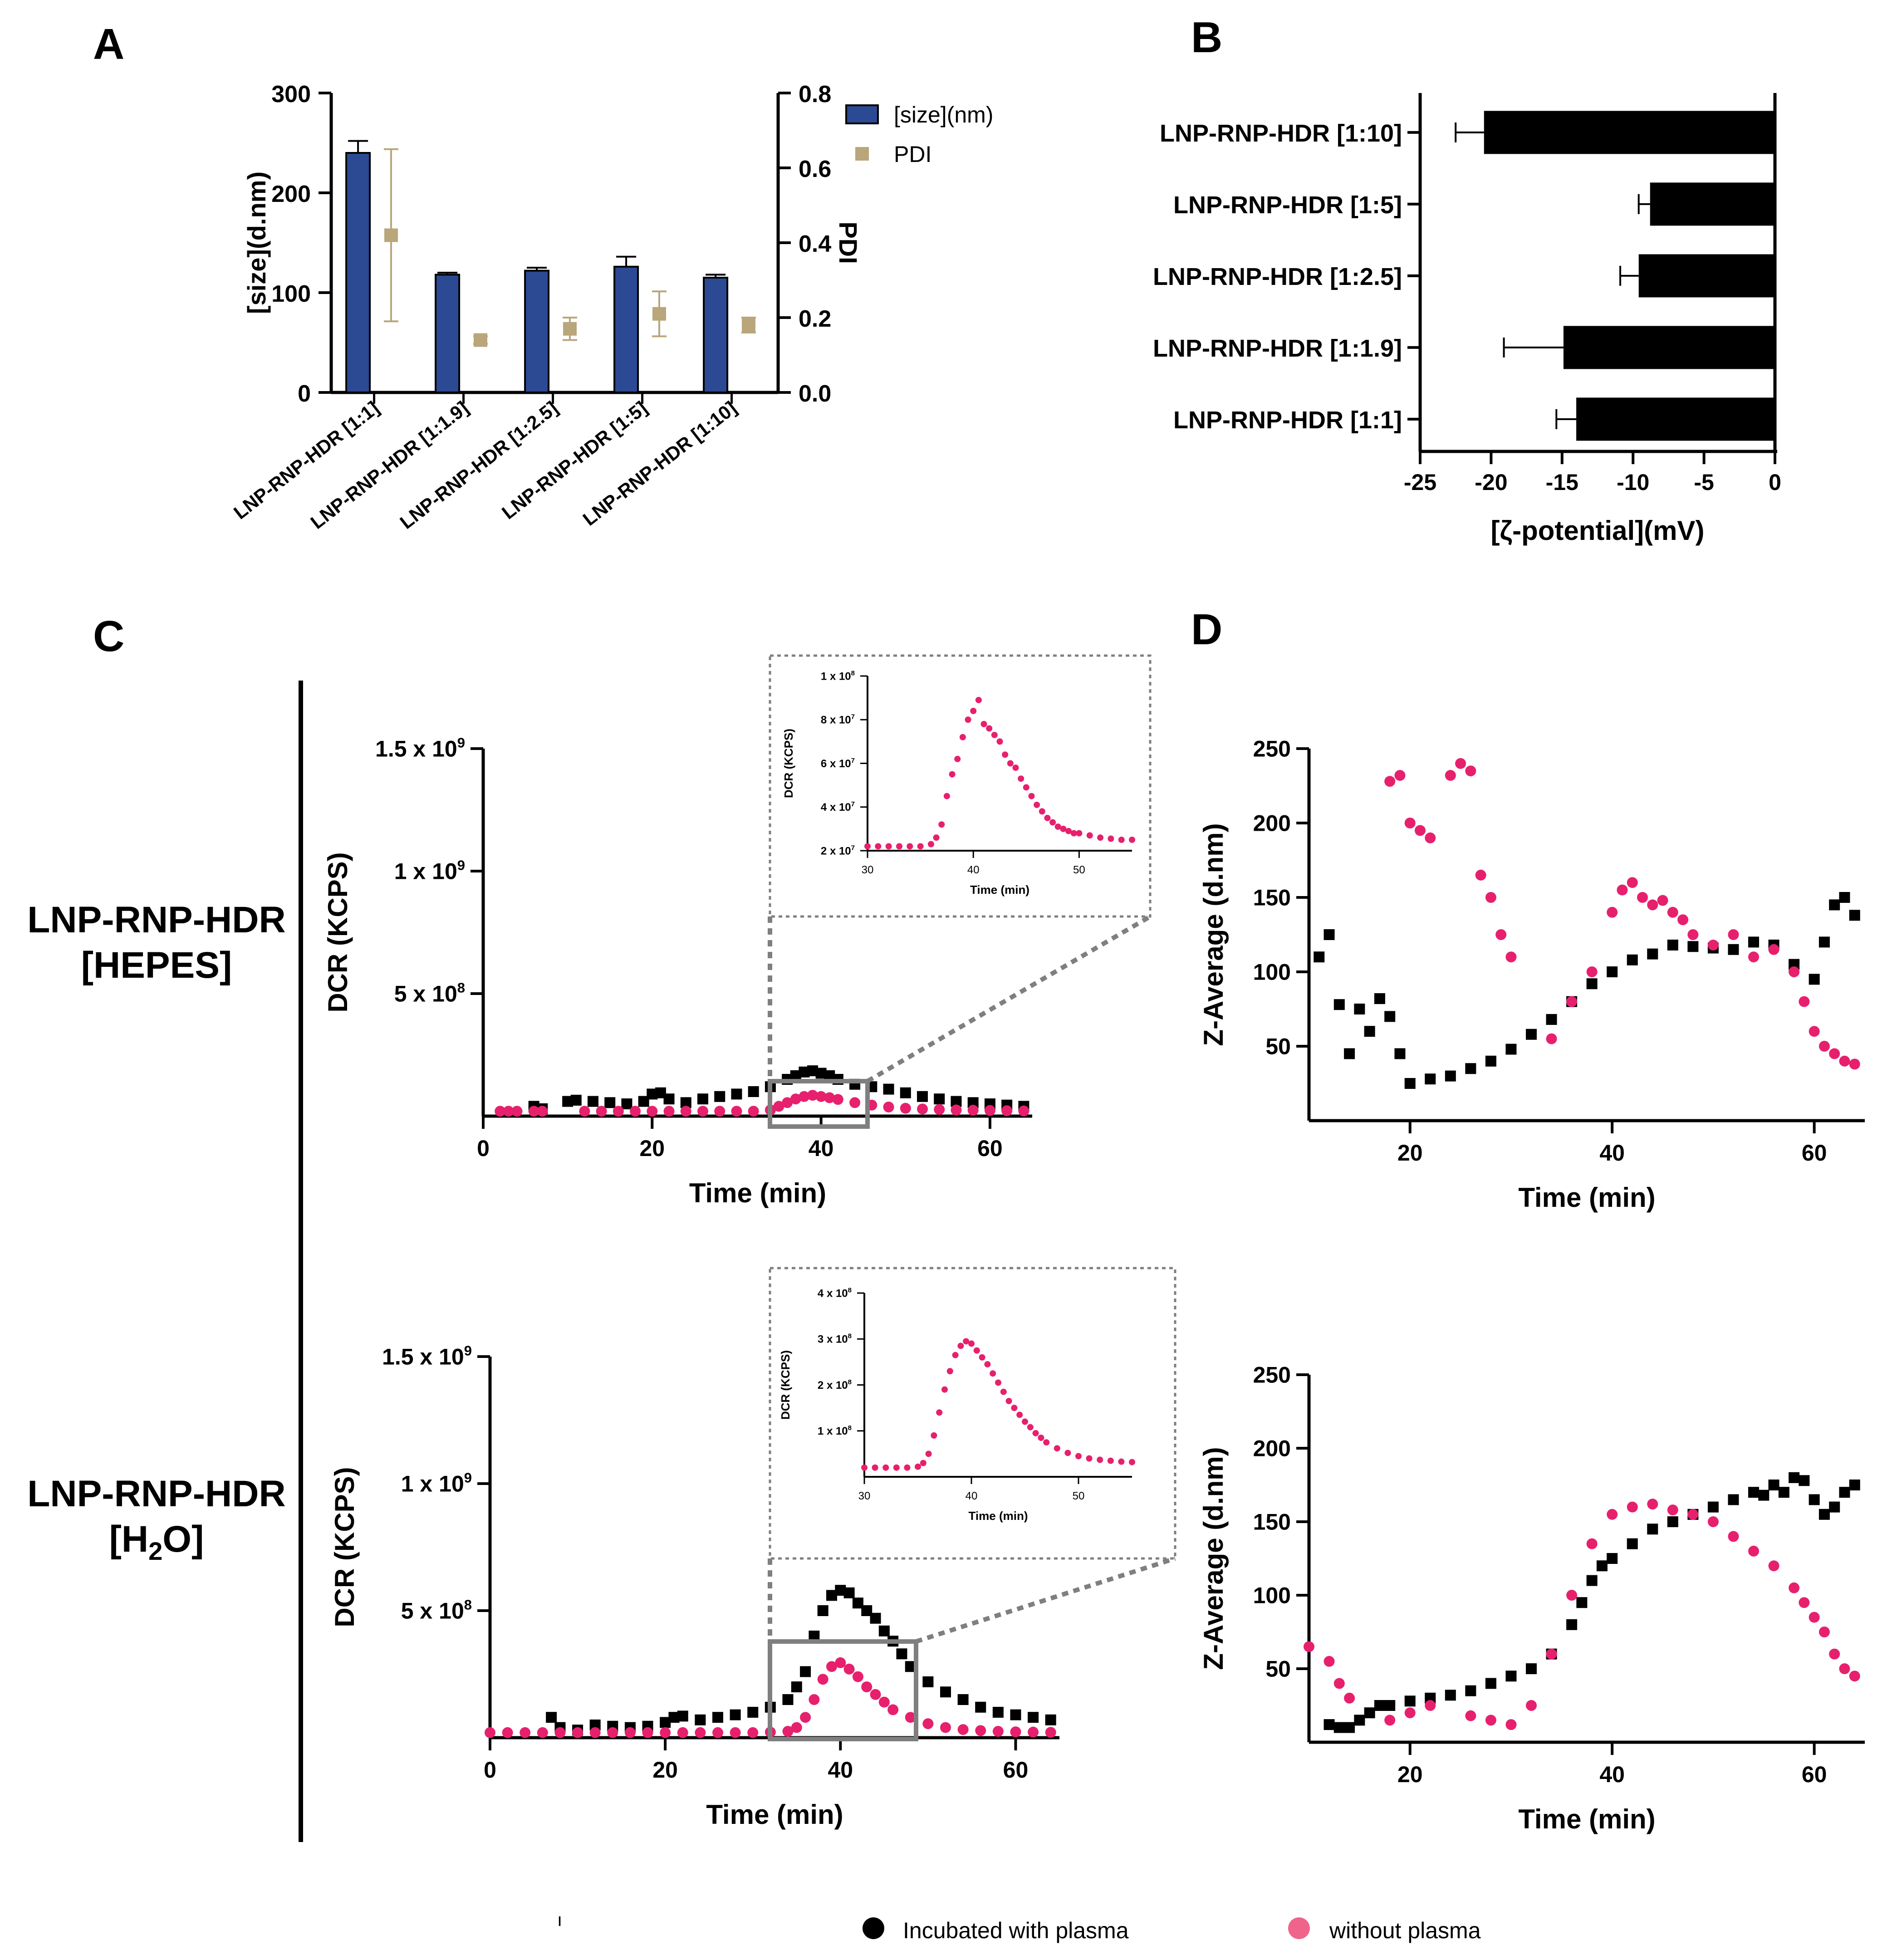 This screenshot has width=1897, height=1960. What do you see at coordinates (436, 1483) in the screenshot?
I see `chartC2-y-tick-label: 1 x 10⁹` at bounding box center [436, 1483].